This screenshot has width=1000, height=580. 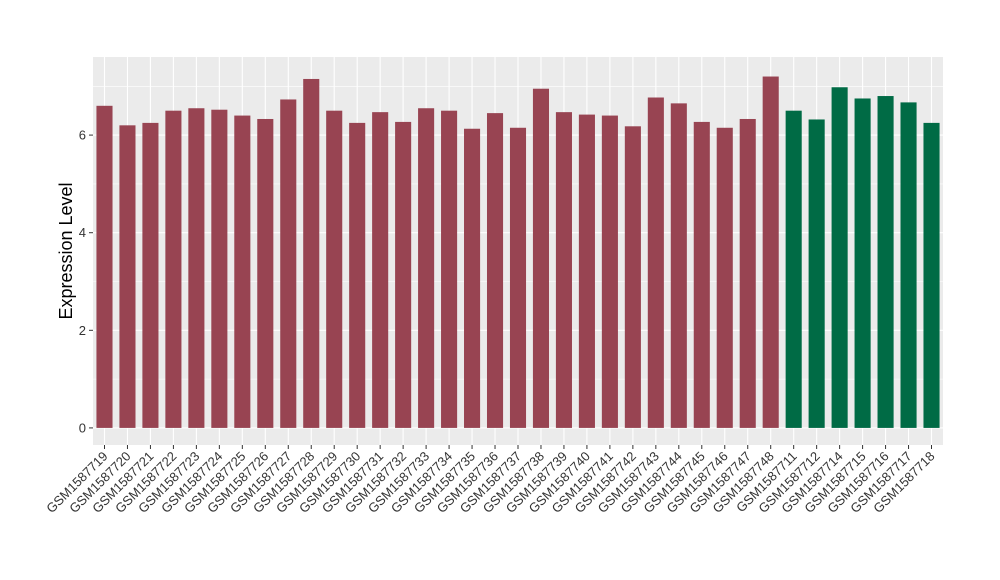 I want to click on bar-GSM1587721, so click(x=150, y=275).